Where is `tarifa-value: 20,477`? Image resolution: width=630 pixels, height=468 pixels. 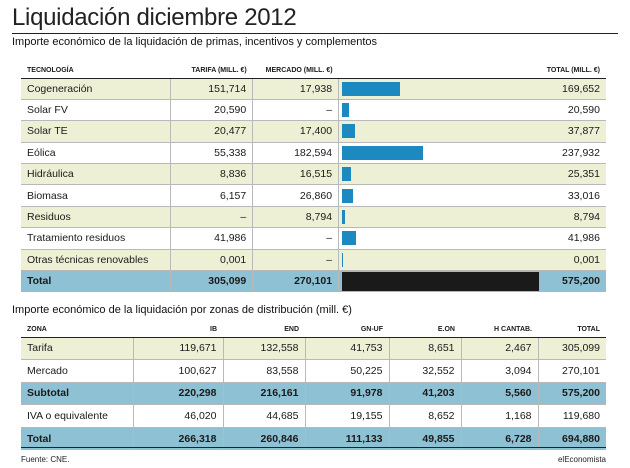 tarifa-value: 20,477 is located at coordinates (212, 131).